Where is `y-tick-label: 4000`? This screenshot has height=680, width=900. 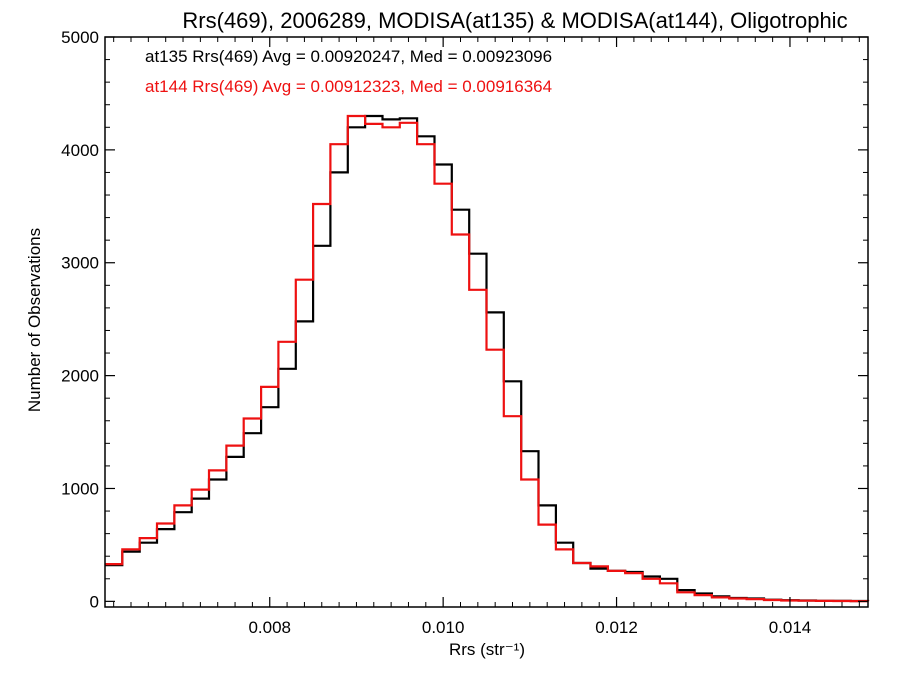 y-tick-label: 4000 is located at coordinates (80, 150).